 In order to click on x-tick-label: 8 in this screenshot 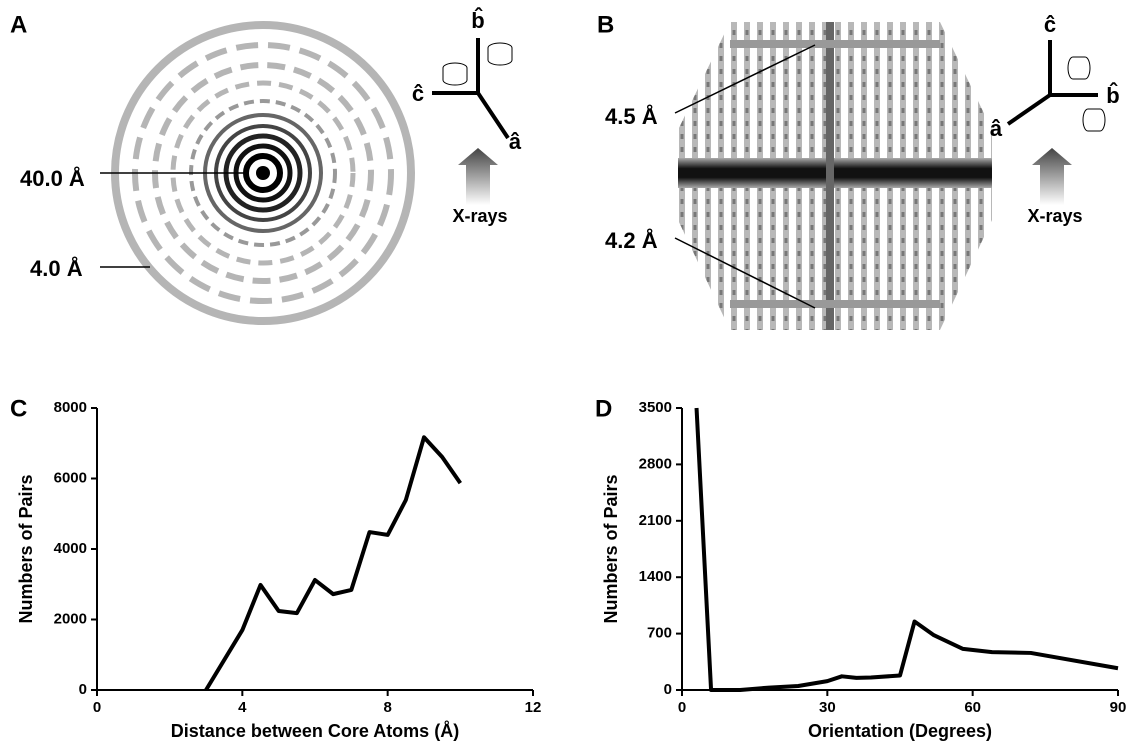, I will do `click(387, 707)`.